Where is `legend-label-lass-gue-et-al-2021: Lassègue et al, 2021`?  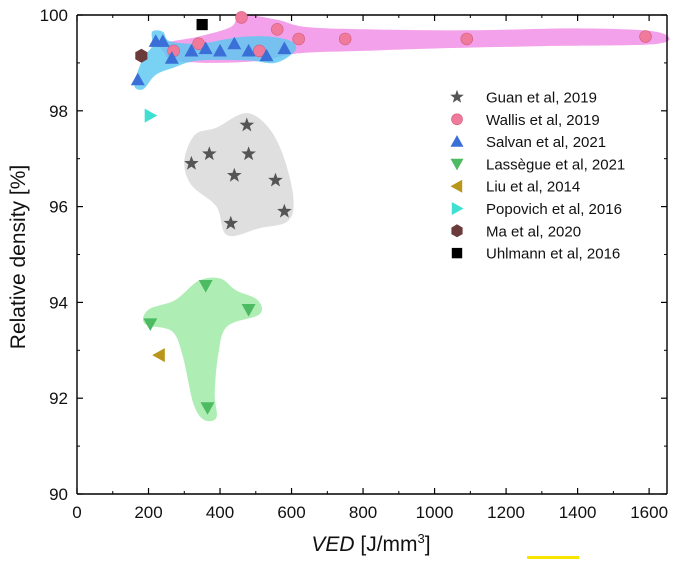
legend-label-lass-gue-et-al-2021: Lassègue et al, 2021 is located at coordinates (555, 164).